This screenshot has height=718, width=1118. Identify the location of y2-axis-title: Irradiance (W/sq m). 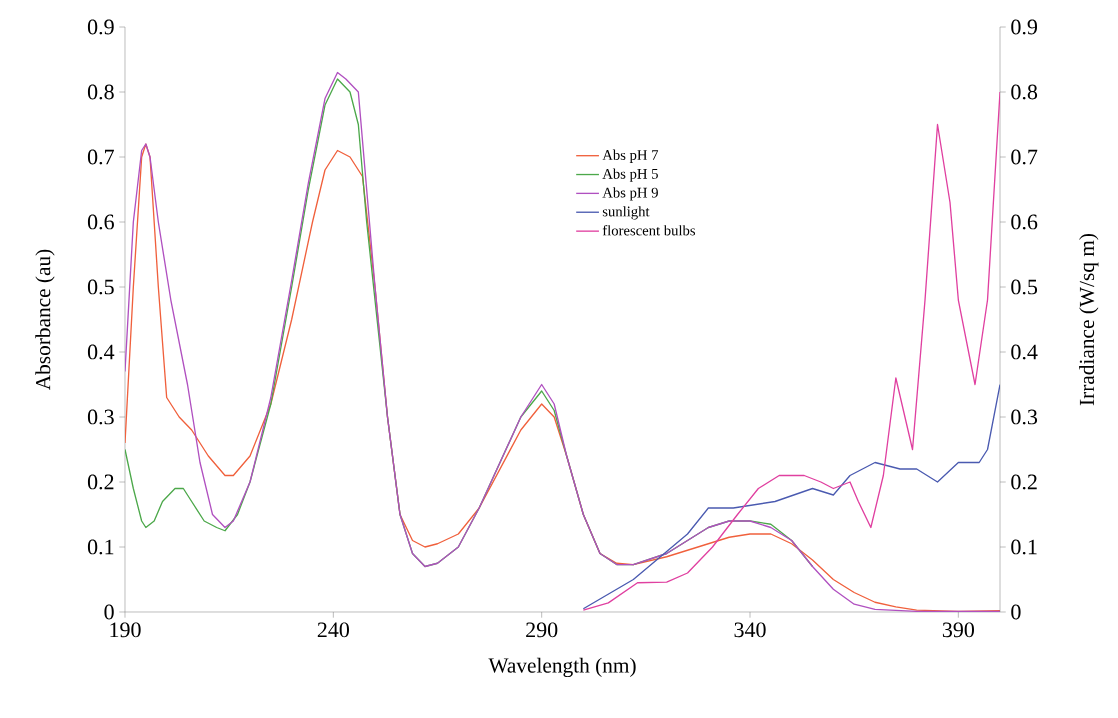
(1089, 319).